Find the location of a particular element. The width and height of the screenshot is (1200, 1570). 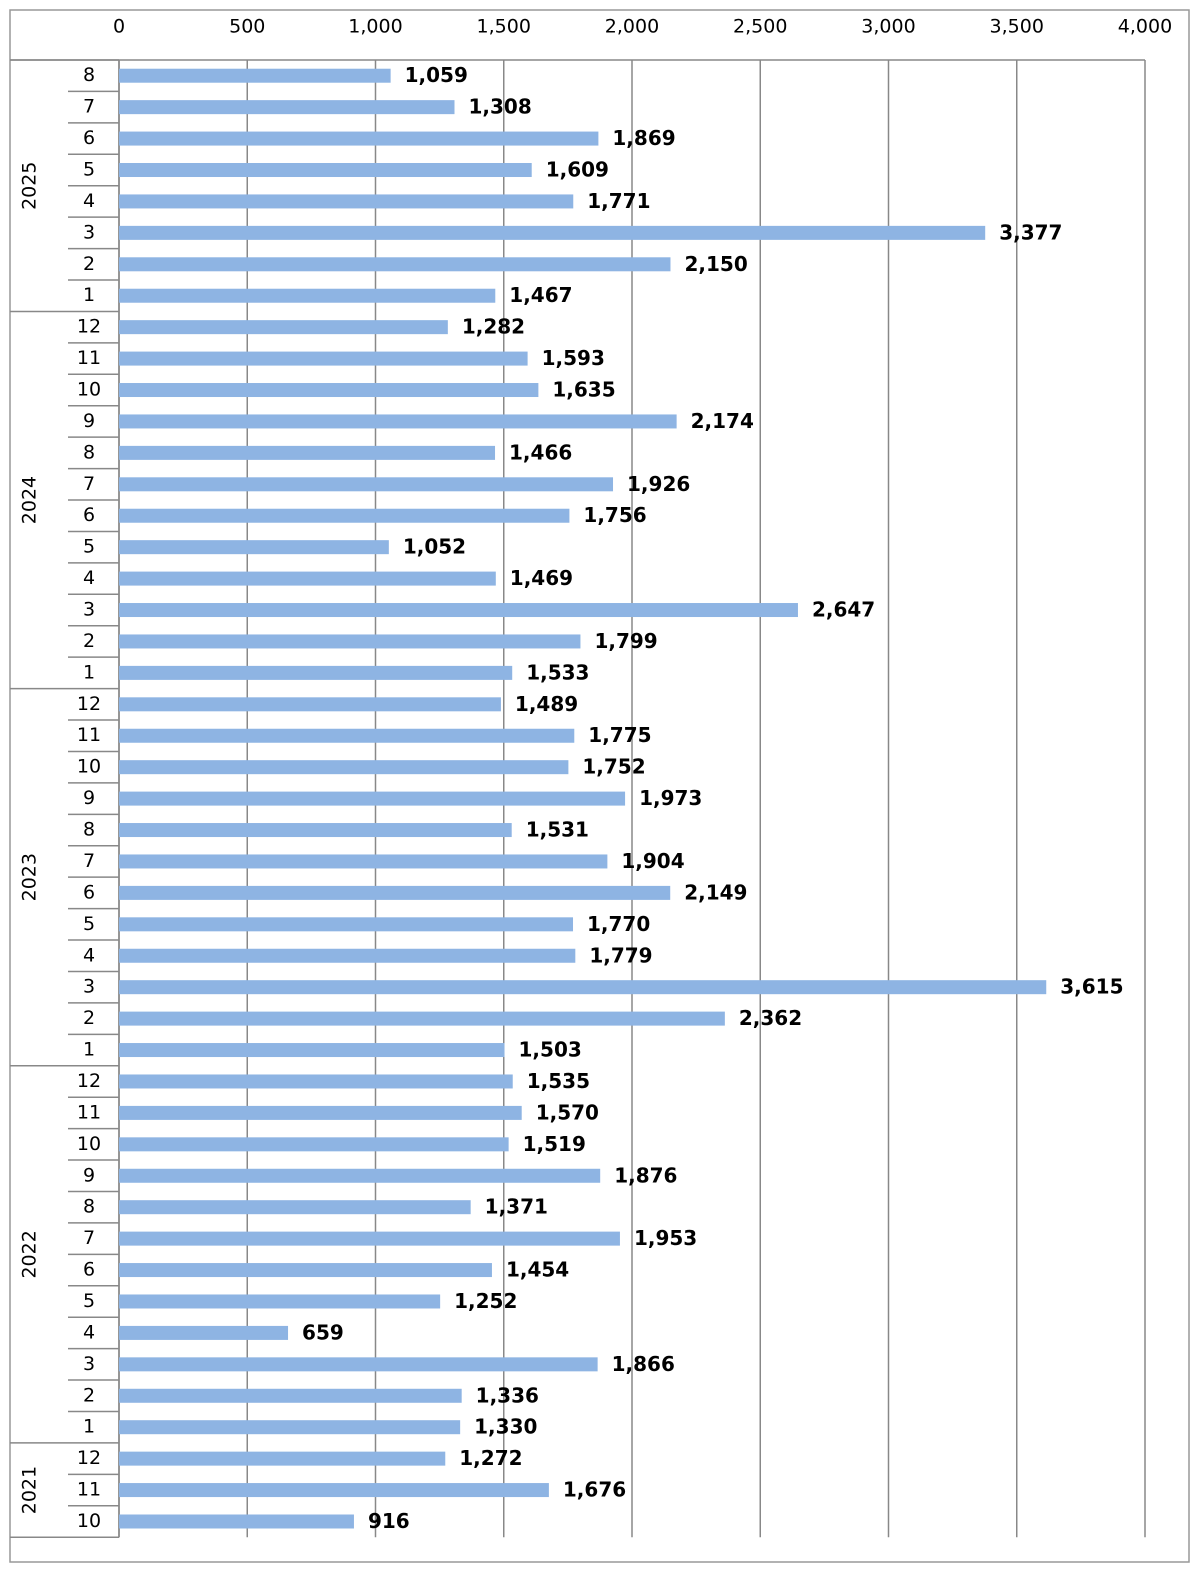

value-label: 1,635 is located at coordinates (583, 390).